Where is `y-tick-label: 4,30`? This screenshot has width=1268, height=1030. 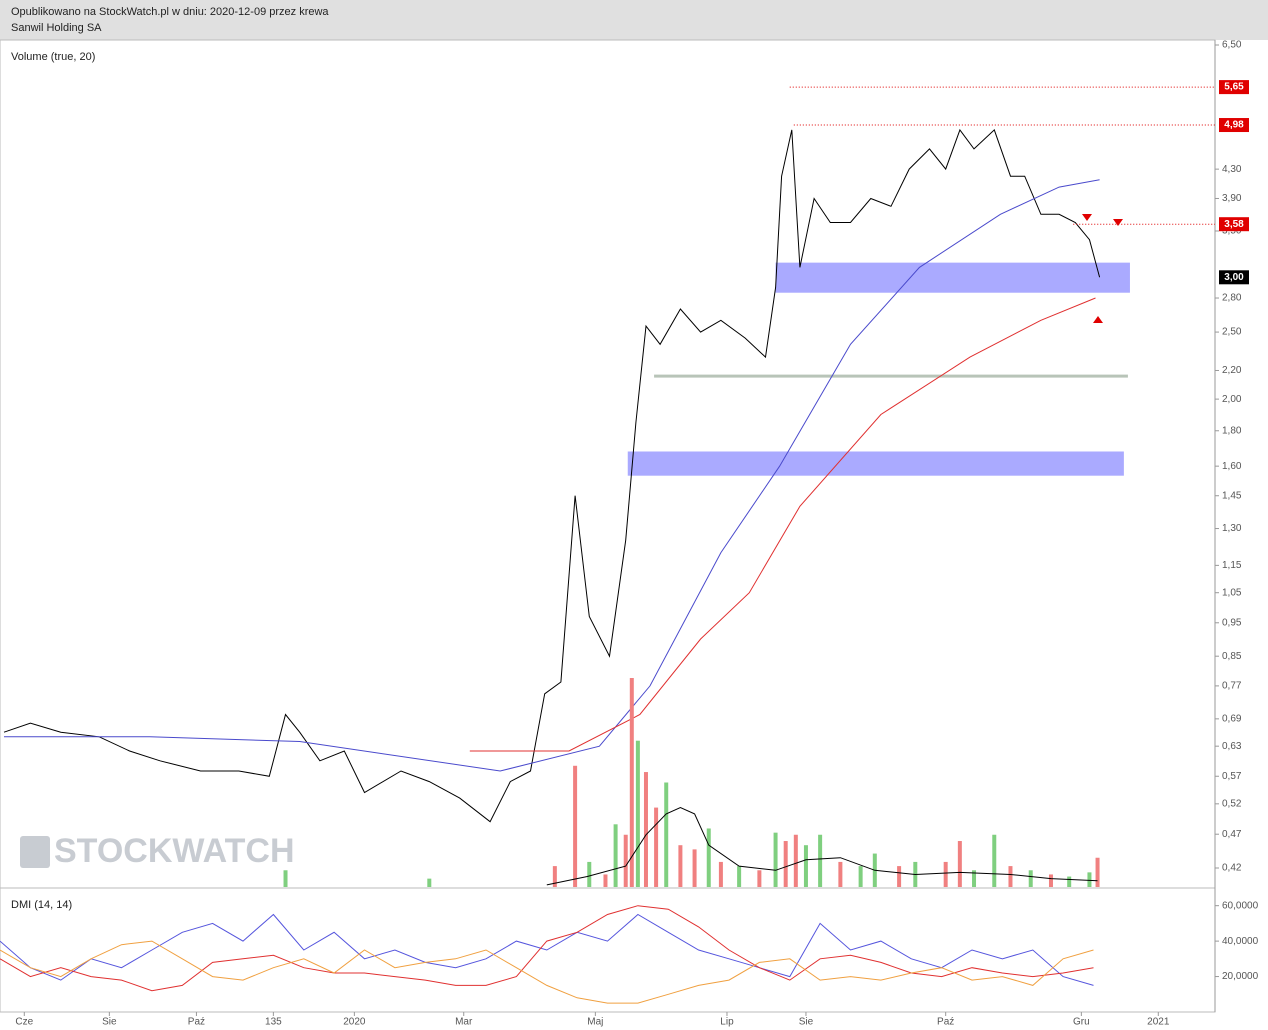
y-tick-label: 4,30 is located at coordinates (1232, 169).